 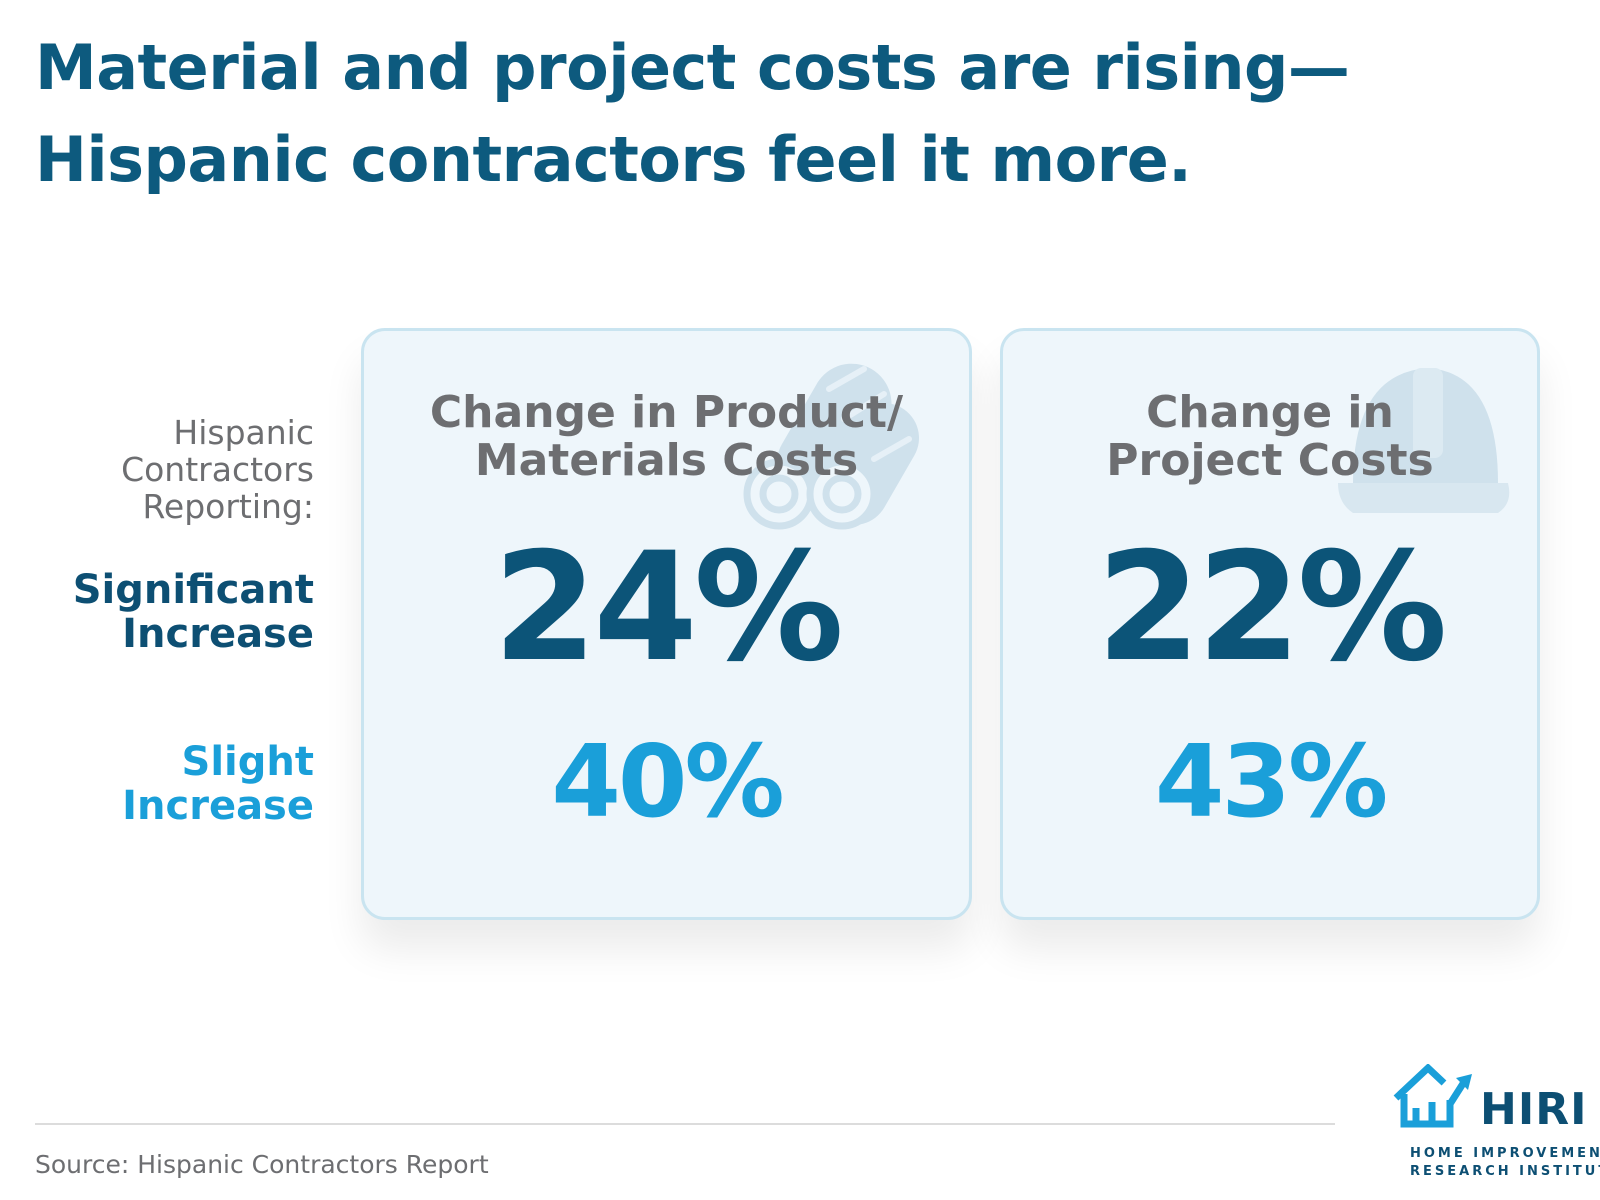 What do you see at coordinates (1505, 1153) in the screenshot?
I see `logo-subtitle-1: HOME IMPROVEMENT` at bounding box center [1505, 1153].